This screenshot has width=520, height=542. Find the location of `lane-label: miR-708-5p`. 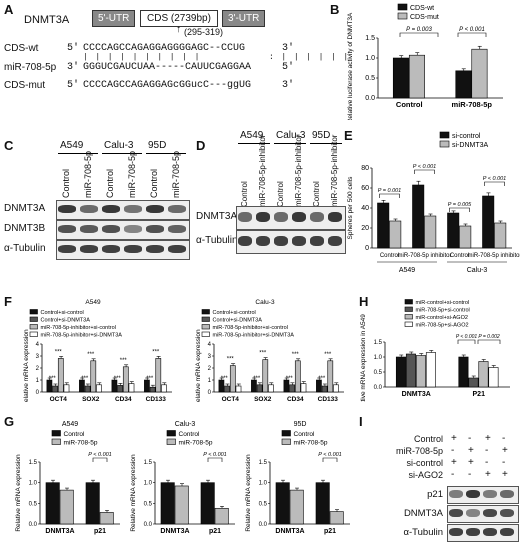

lane-label: miR-708-5p is located at coordinates (132, 174).